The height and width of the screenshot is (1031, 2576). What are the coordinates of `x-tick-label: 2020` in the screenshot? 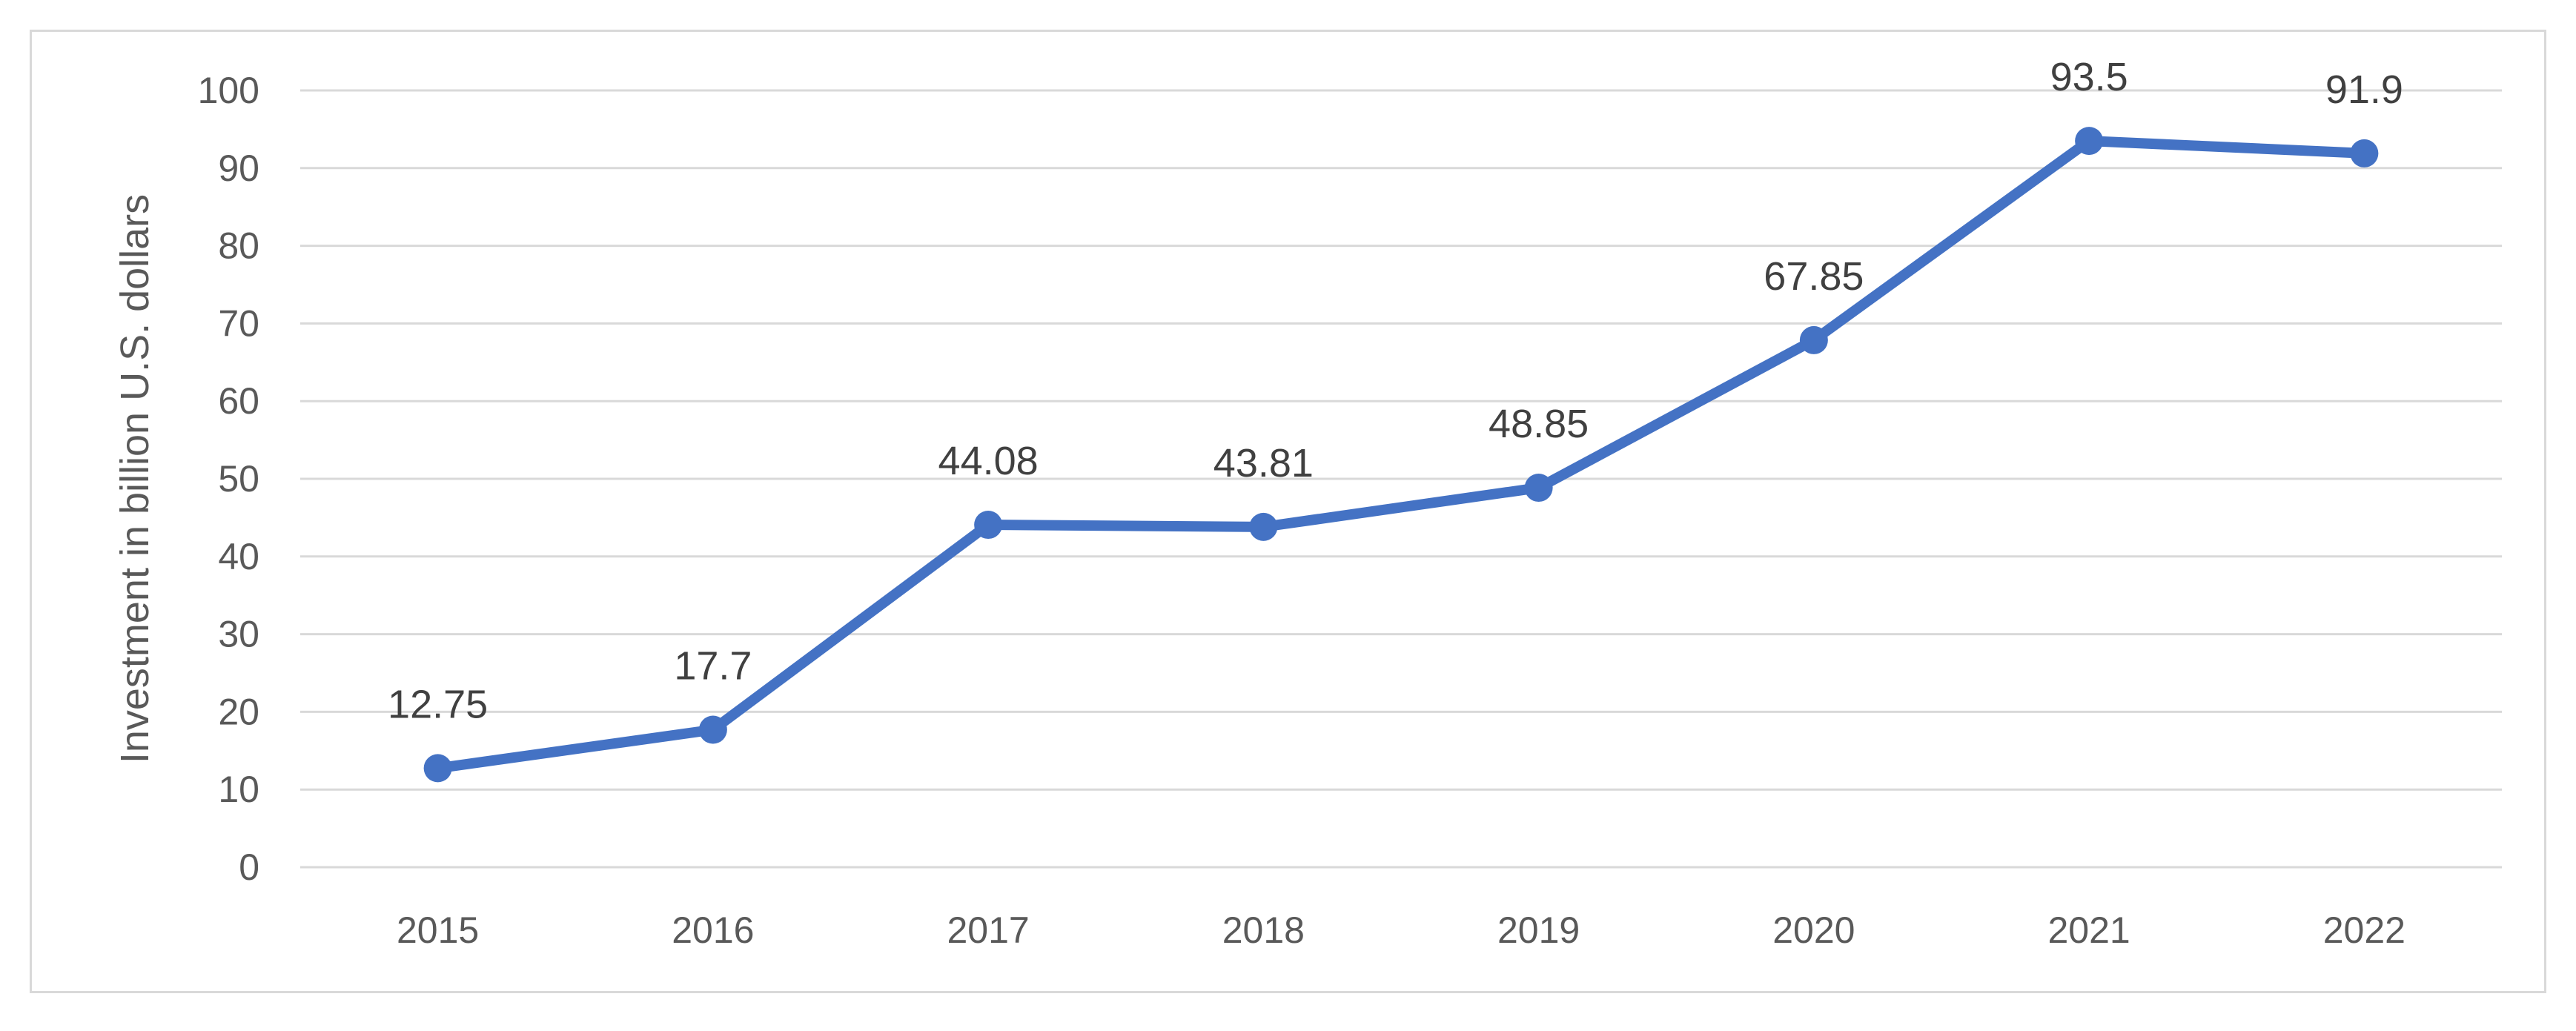 It's located at (1813, 930).